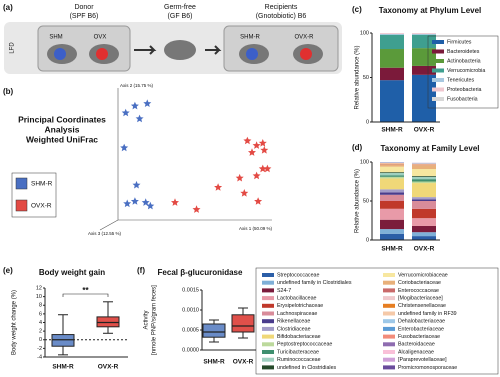  I want to click on legend-label: SHM-R, so click(42, 184).